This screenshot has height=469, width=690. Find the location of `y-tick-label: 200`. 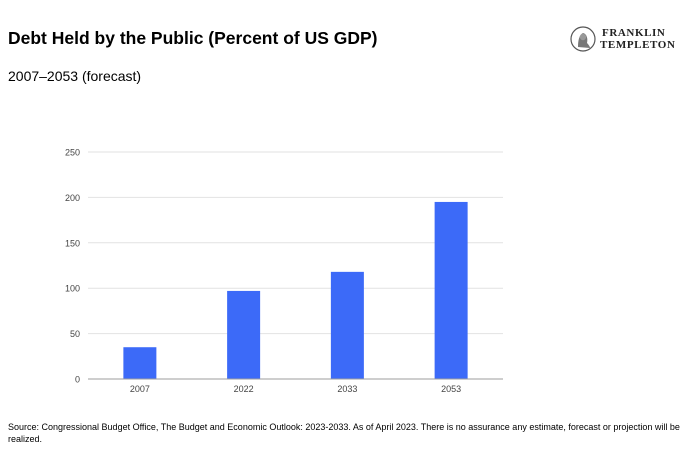

y-tick-label: 200 is located at coordinates (72, 198).